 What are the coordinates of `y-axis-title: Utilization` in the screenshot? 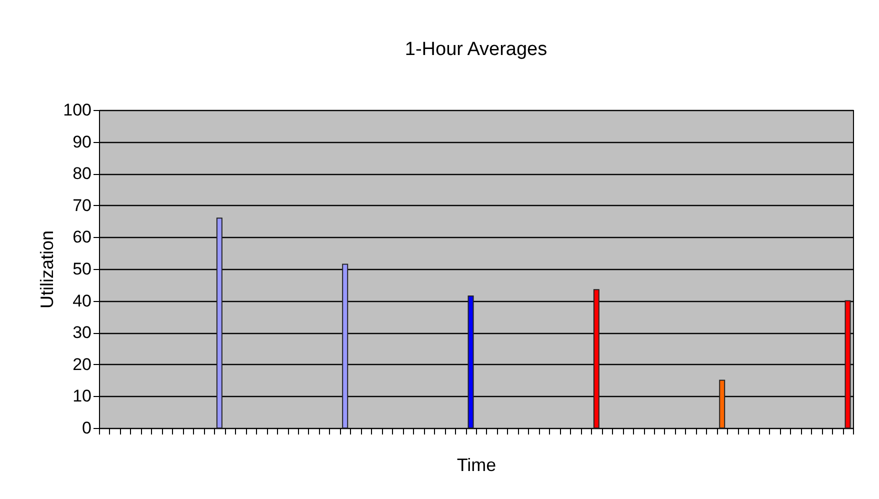 It's located at (47, 269).